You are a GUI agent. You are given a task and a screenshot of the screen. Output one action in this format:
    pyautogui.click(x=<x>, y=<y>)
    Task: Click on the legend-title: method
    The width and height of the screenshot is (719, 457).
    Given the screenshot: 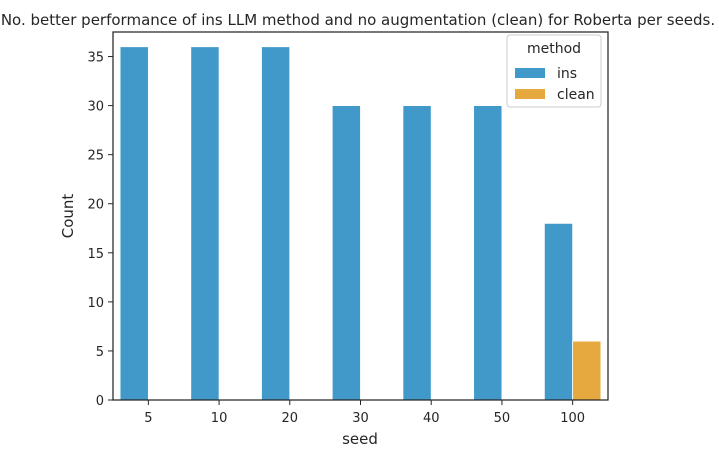 What is the action you would take?
    pyautogui.click(x=554, y=49)
    